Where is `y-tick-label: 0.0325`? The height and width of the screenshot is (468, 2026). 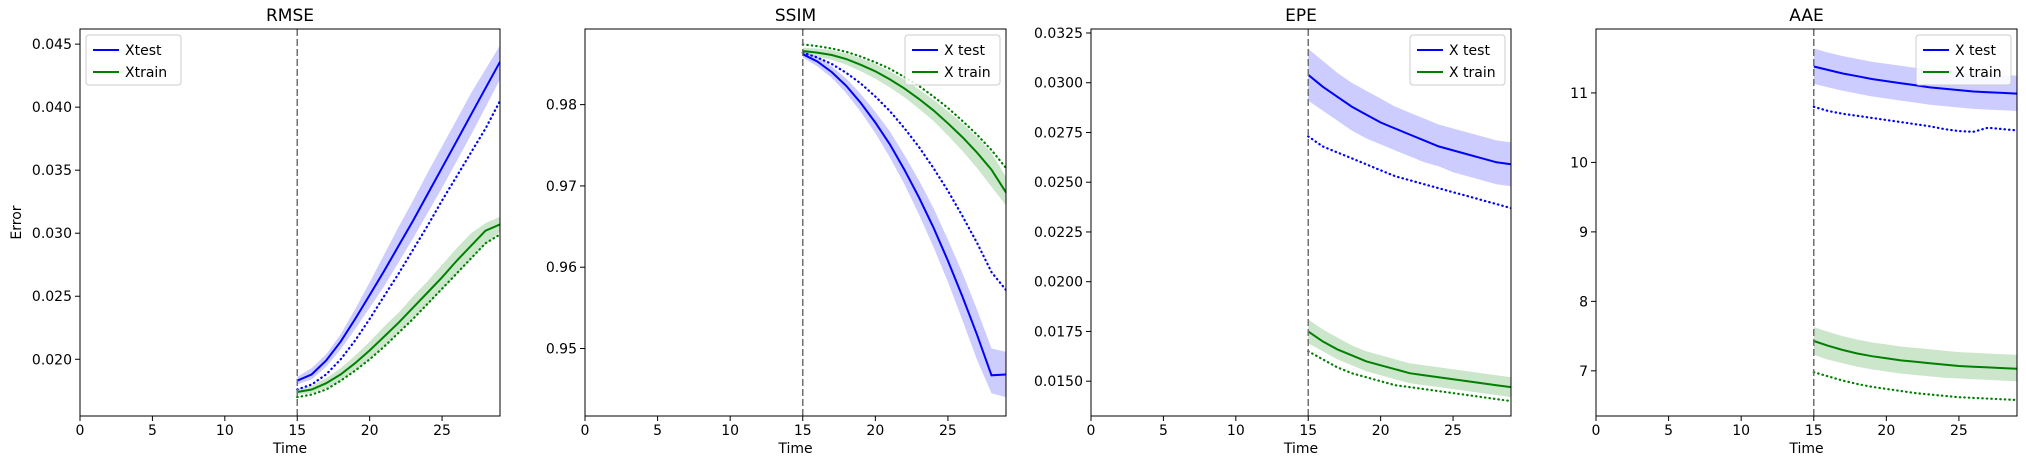 y-tick-label: 0.0325 is located at coordinates (1058, 34).